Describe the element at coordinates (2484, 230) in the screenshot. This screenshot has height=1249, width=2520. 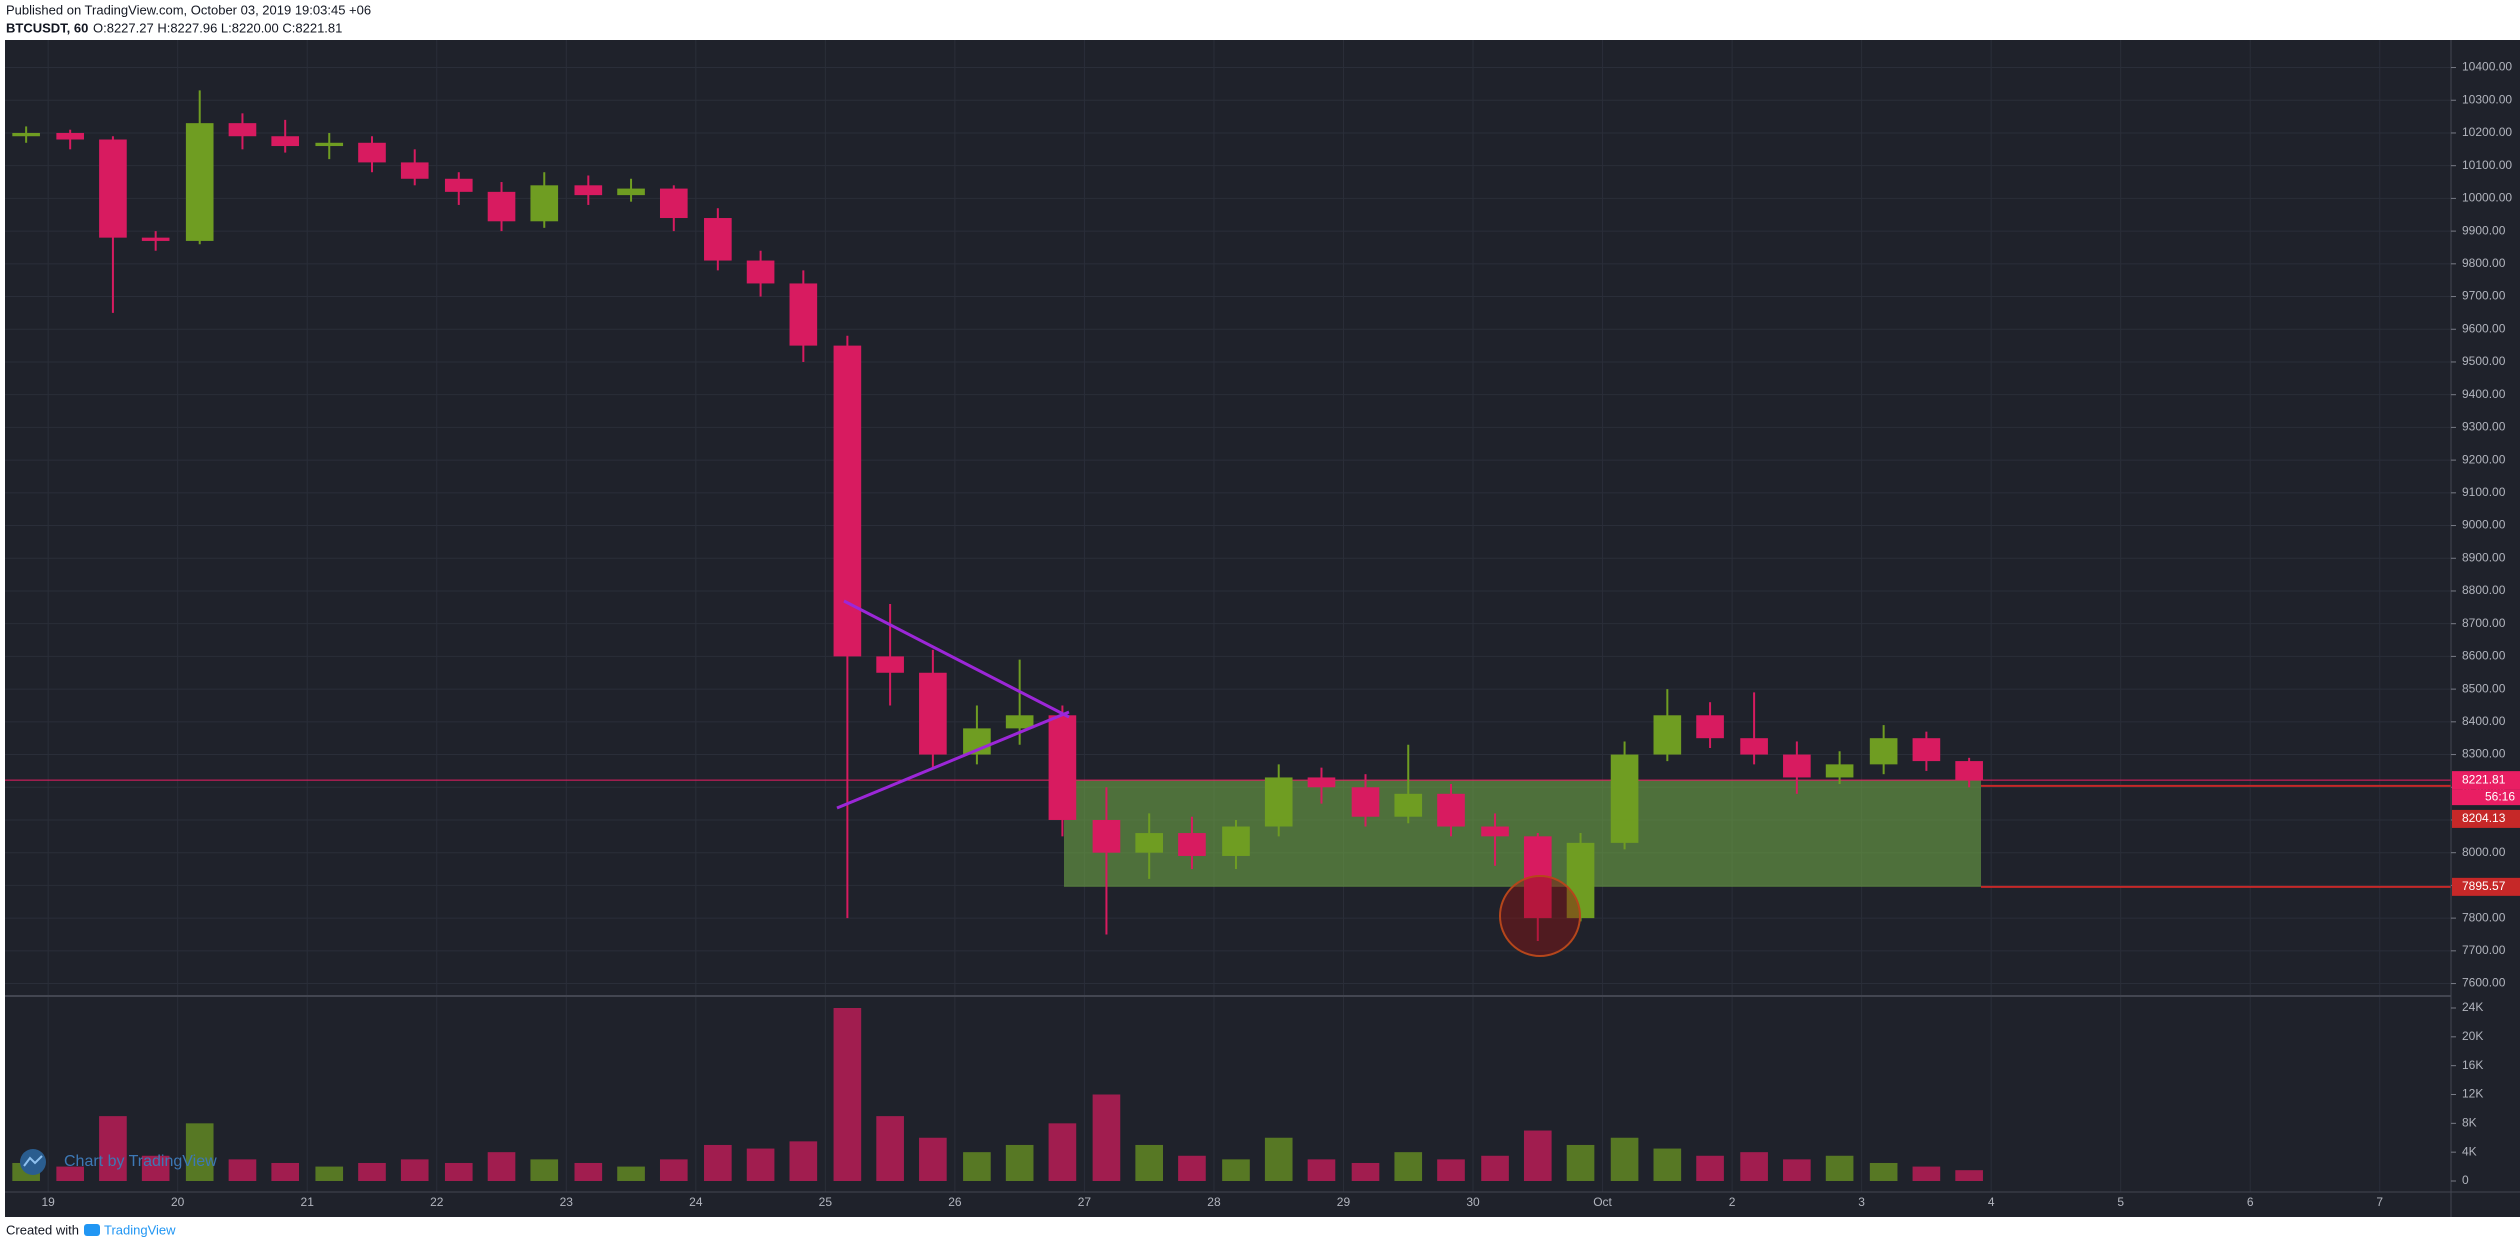
I see `y-tick-label: 9900.00` at that location.